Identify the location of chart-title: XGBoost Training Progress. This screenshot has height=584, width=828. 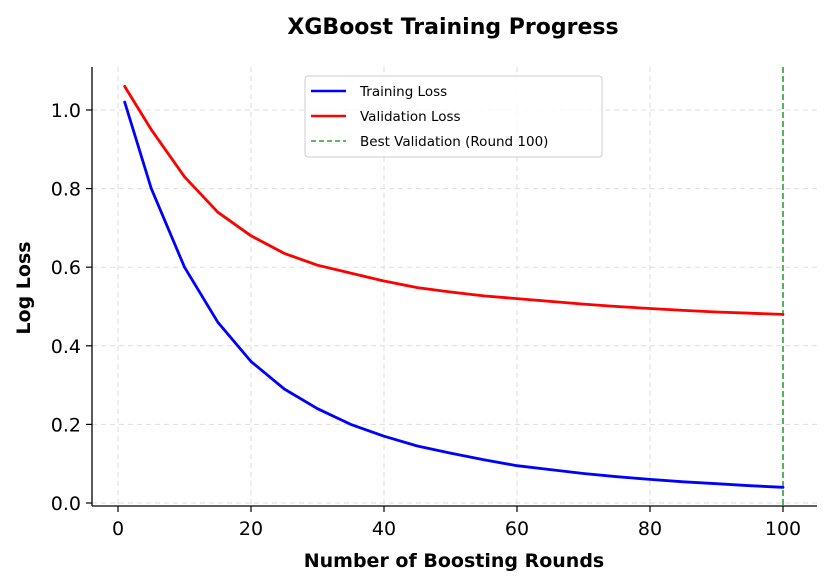
(452, 27).